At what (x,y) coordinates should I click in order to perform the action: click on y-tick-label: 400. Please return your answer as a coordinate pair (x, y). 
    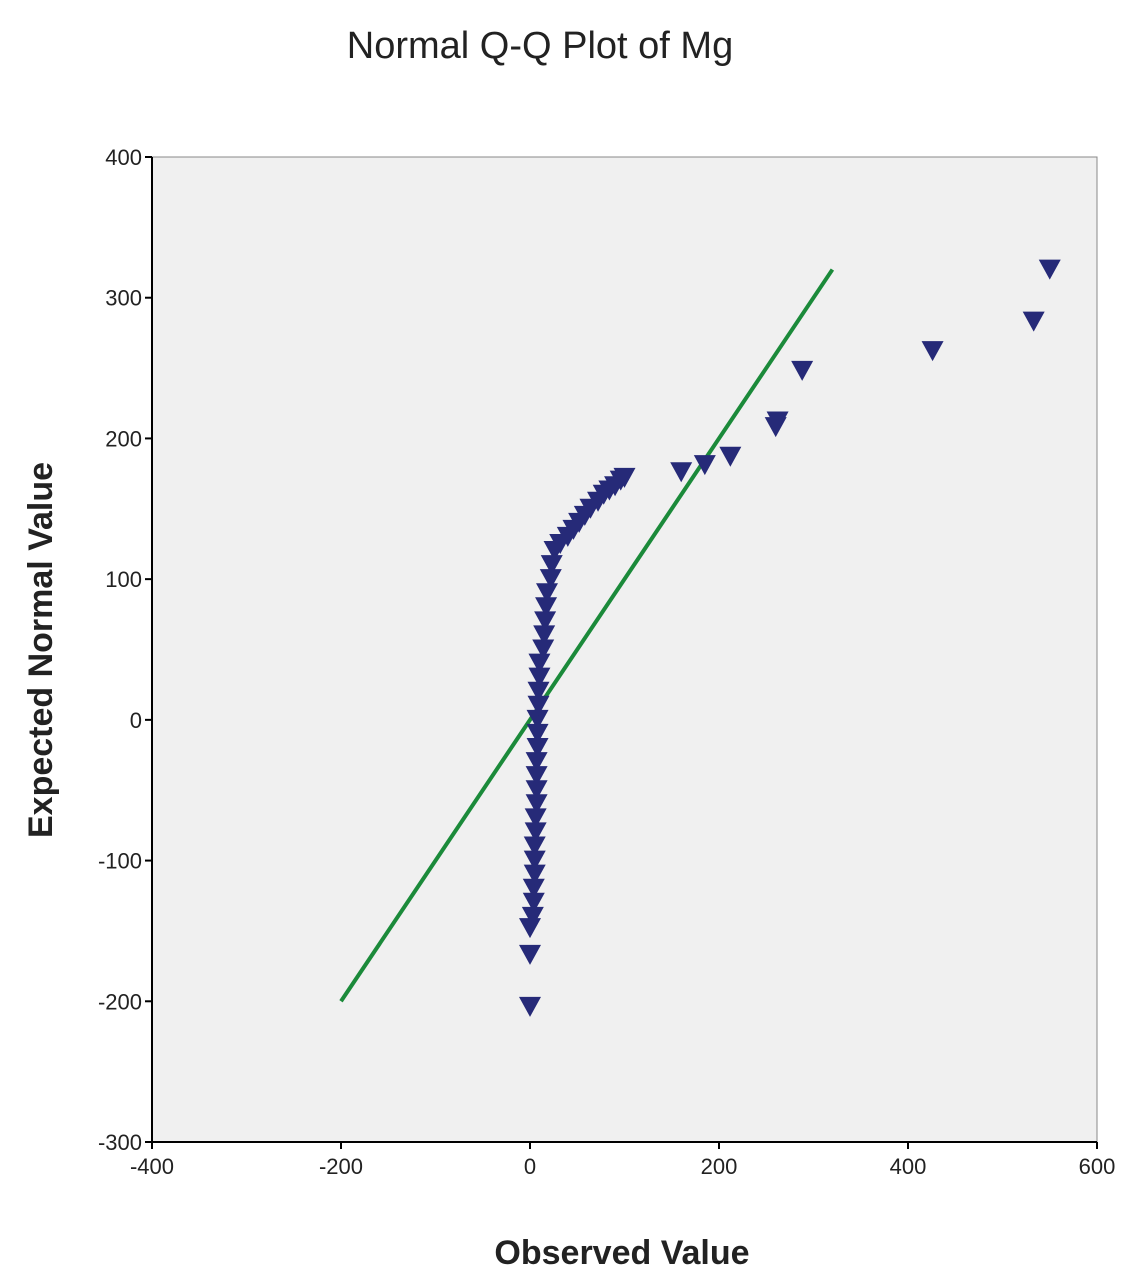
    Looking at the image, I should click on (123, 157).